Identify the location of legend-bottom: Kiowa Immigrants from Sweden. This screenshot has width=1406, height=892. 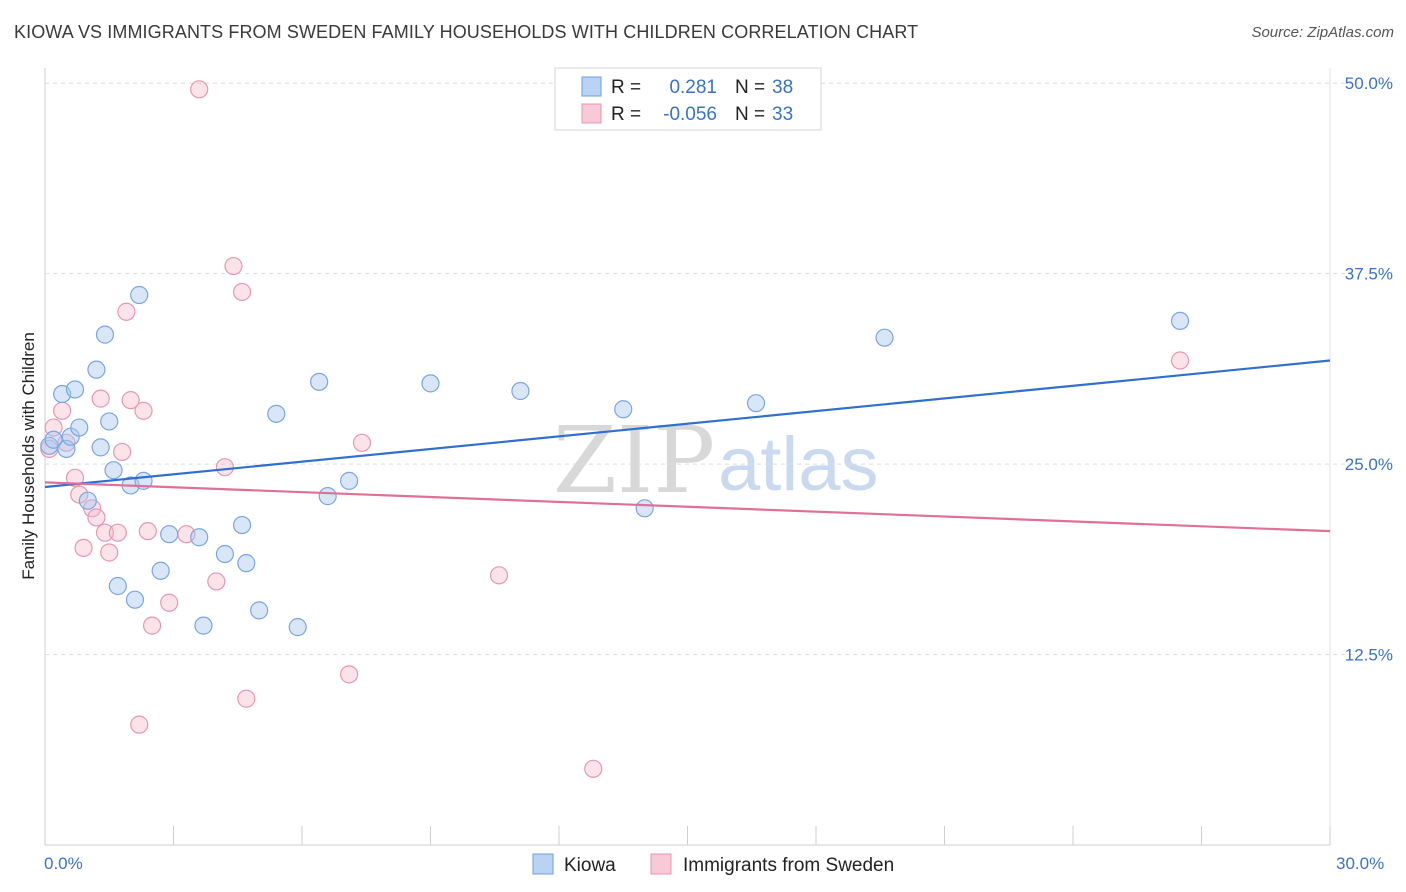
(713, 864).